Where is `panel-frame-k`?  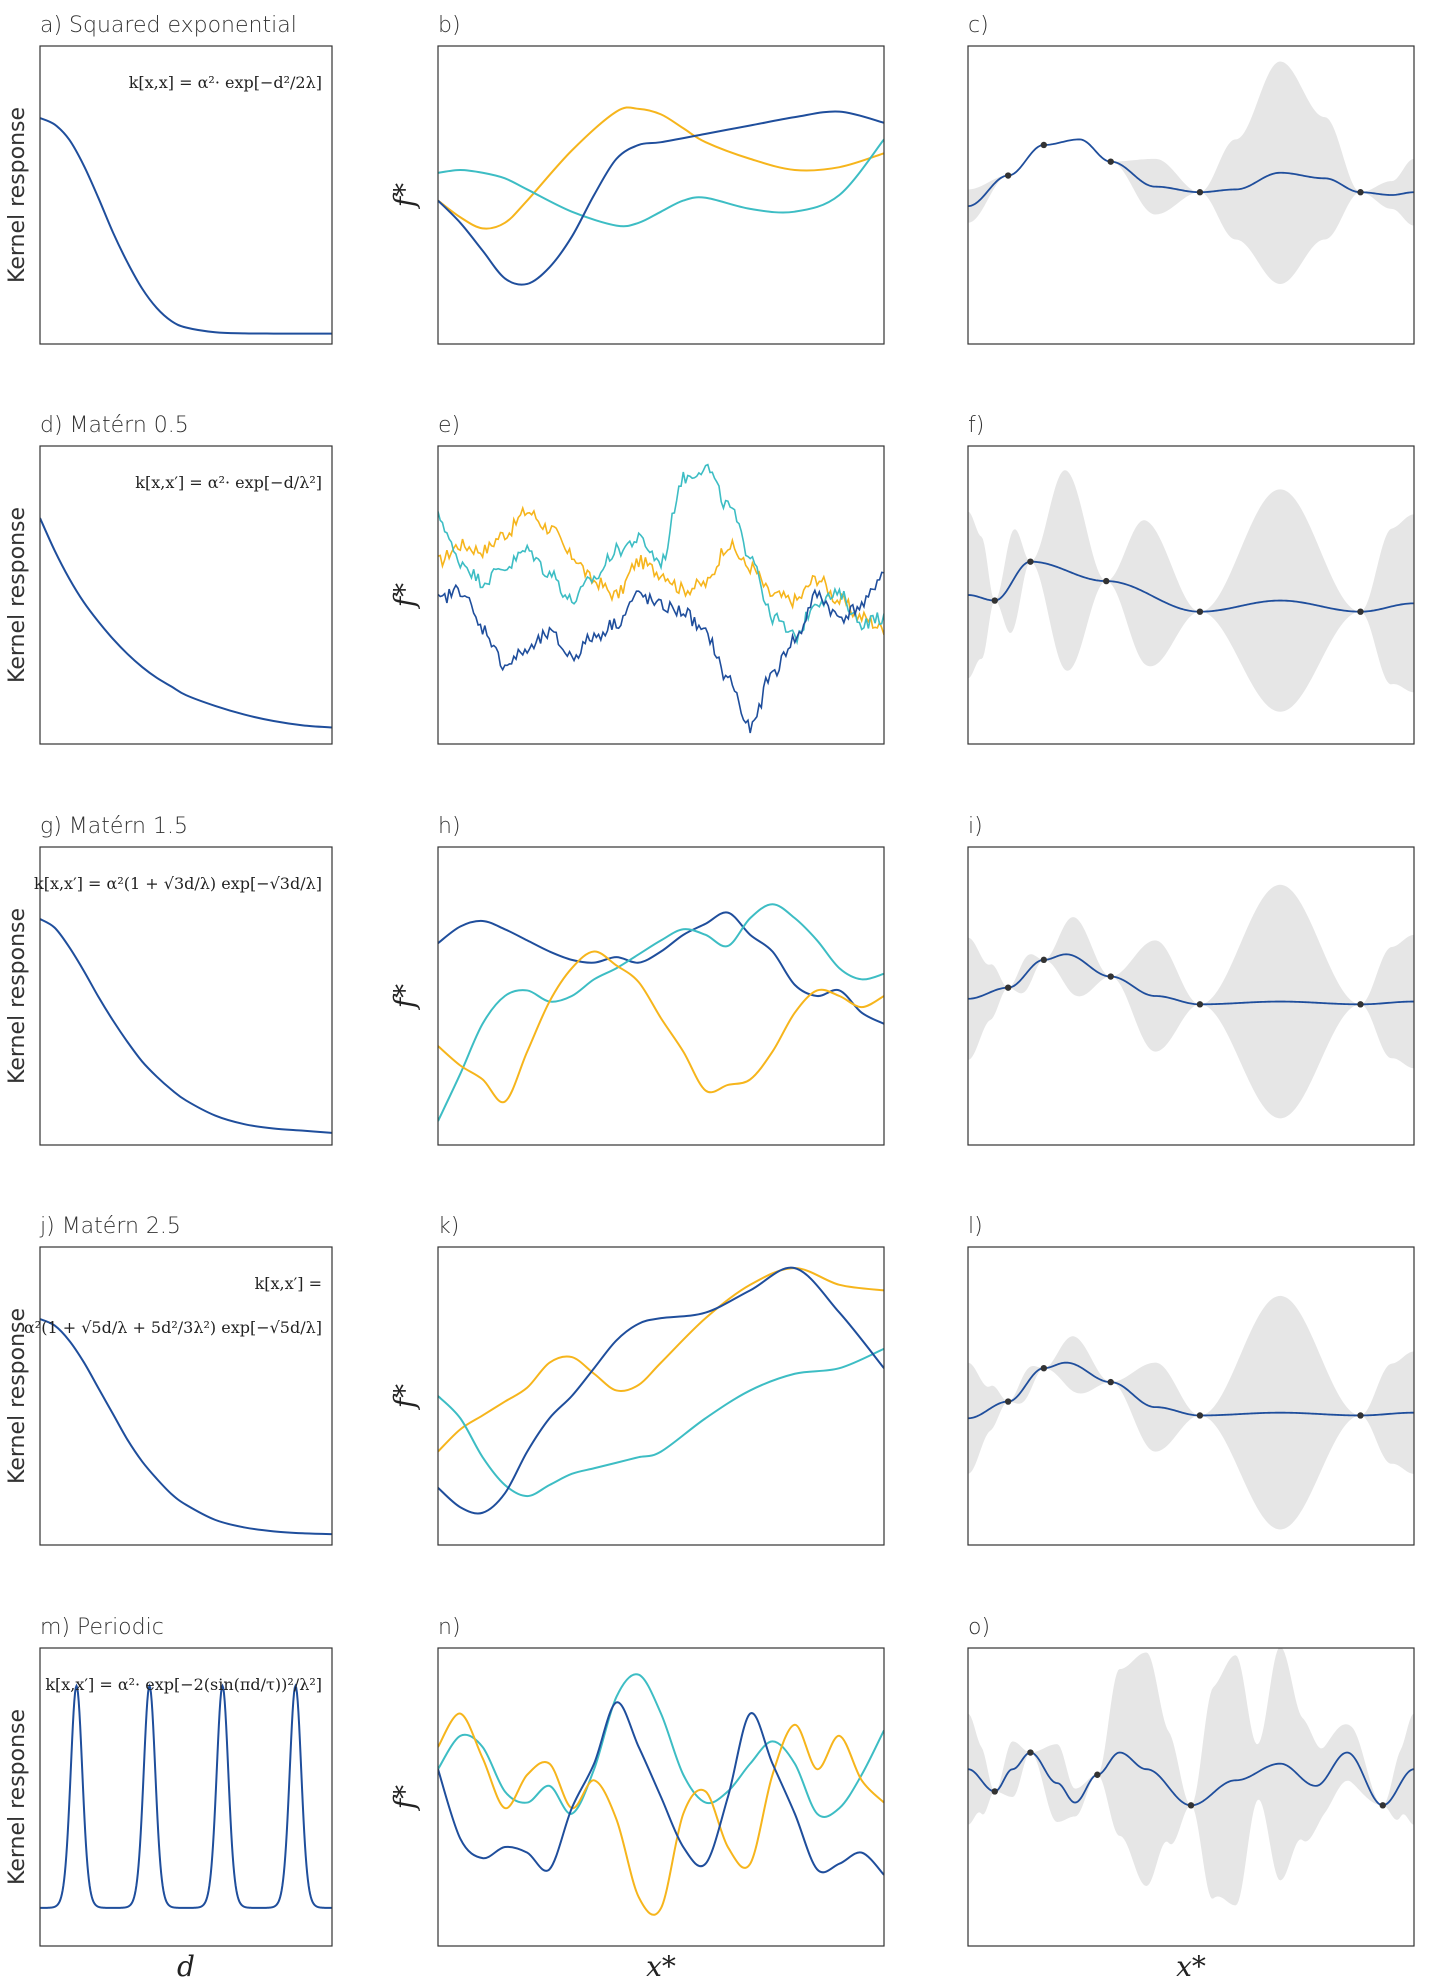 panel-frame-k is located at coordinates (661, 1396).